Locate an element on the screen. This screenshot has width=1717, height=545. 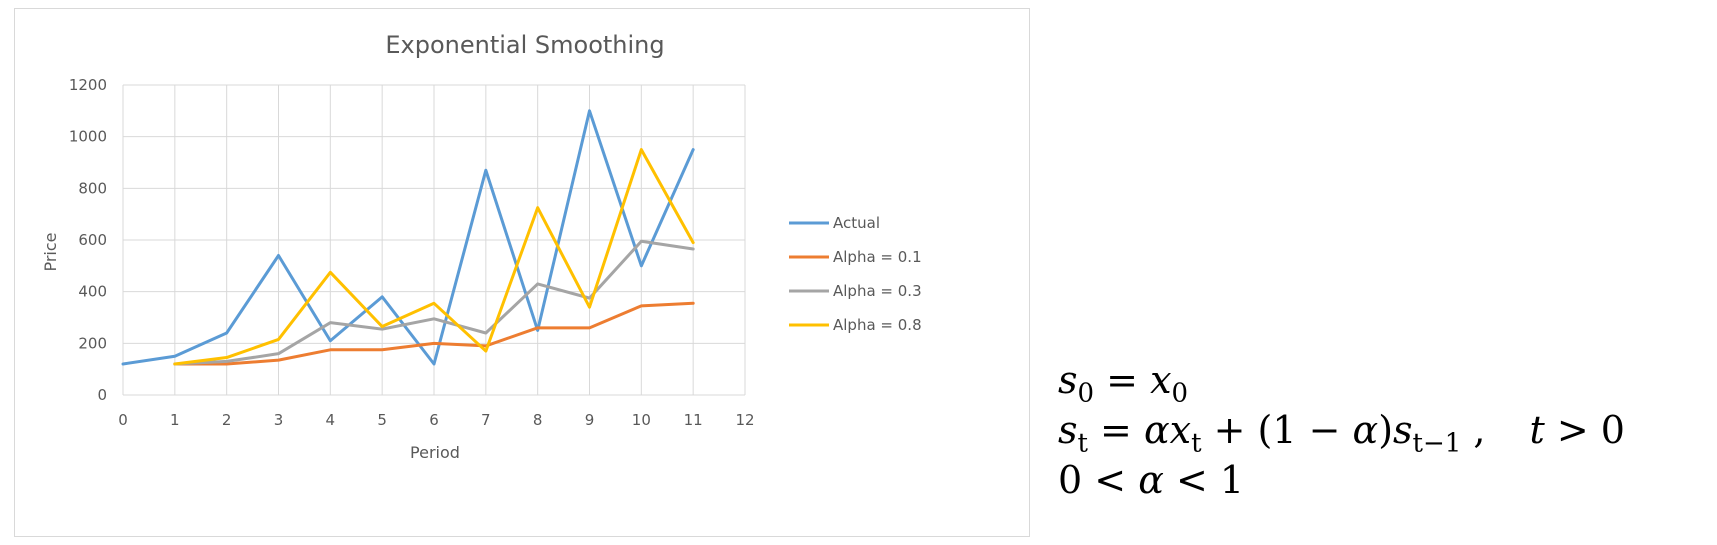
x-tick-label: 12 is located at coordinates (744, 420).